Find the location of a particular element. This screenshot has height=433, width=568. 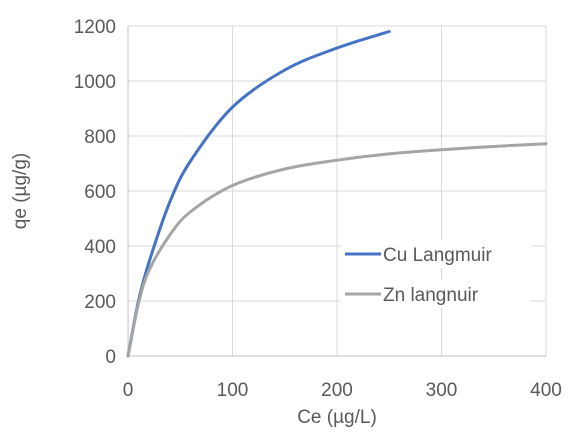

y-tick-label: 1000 is located at coordinates (95, 82).